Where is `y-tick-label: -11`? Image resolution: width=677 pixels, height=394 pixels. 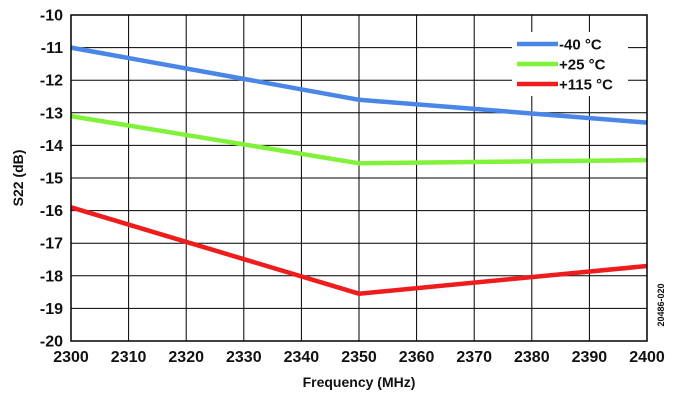 y-tick-label: -11 is located at coordinates (52, 48).